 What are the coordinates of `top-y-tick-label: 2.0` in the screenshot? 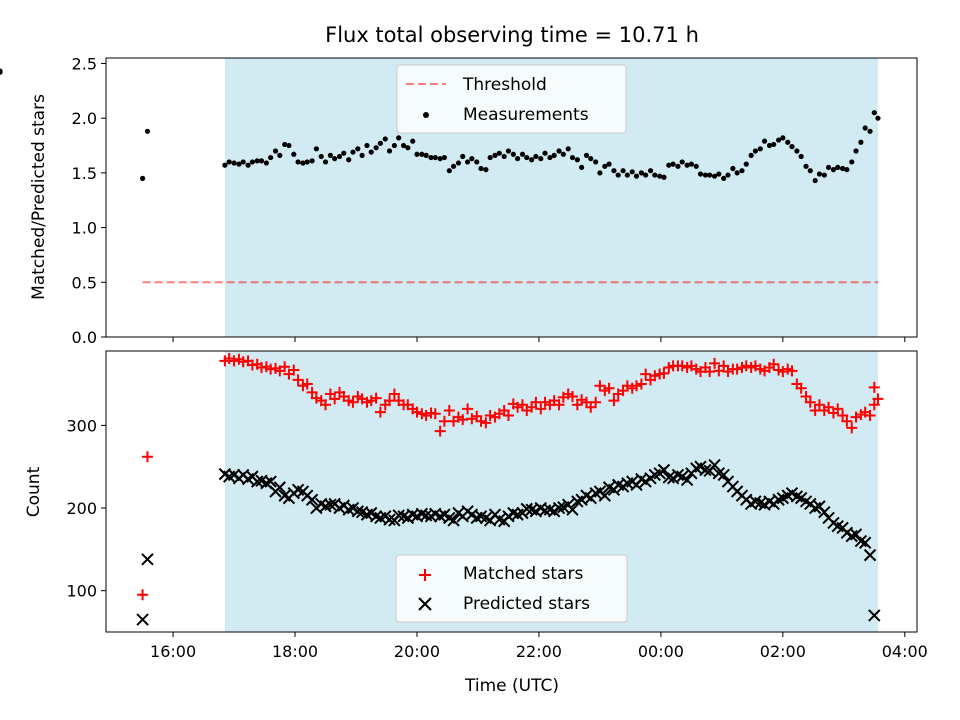 It's located at (84, 118).